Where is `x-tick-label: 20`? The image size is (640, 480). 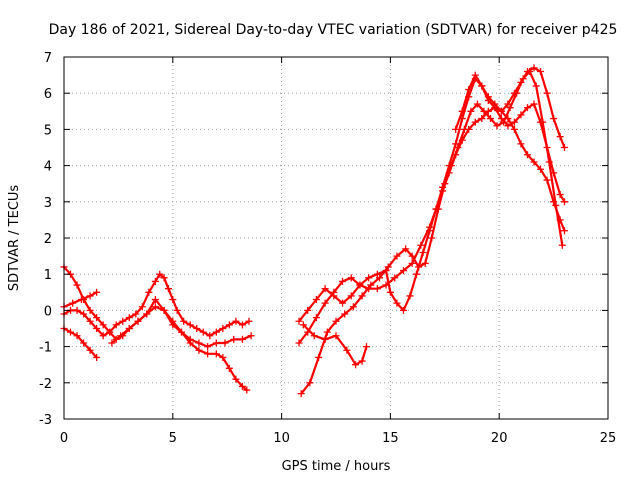 x-tick-label: 20 is located at coordinates (499, 438).